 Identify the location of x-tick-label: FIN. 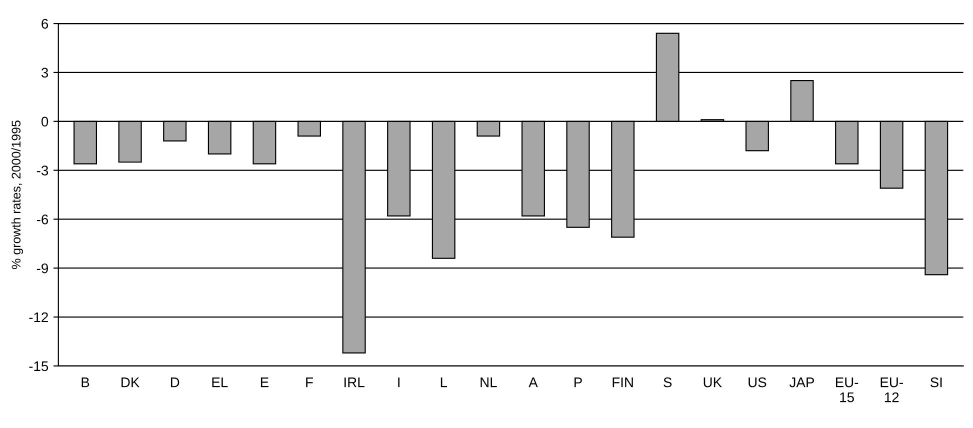
(622, 383).